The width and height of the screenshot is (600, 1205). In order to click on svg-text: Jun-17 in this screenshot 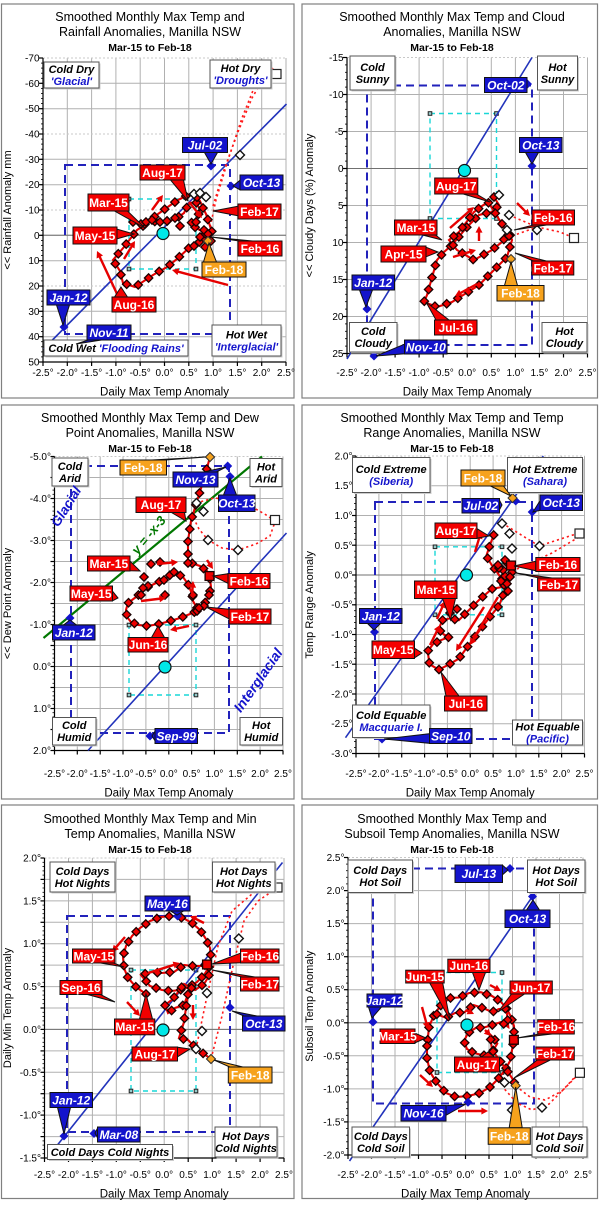, I will do `click(531, 988)`.